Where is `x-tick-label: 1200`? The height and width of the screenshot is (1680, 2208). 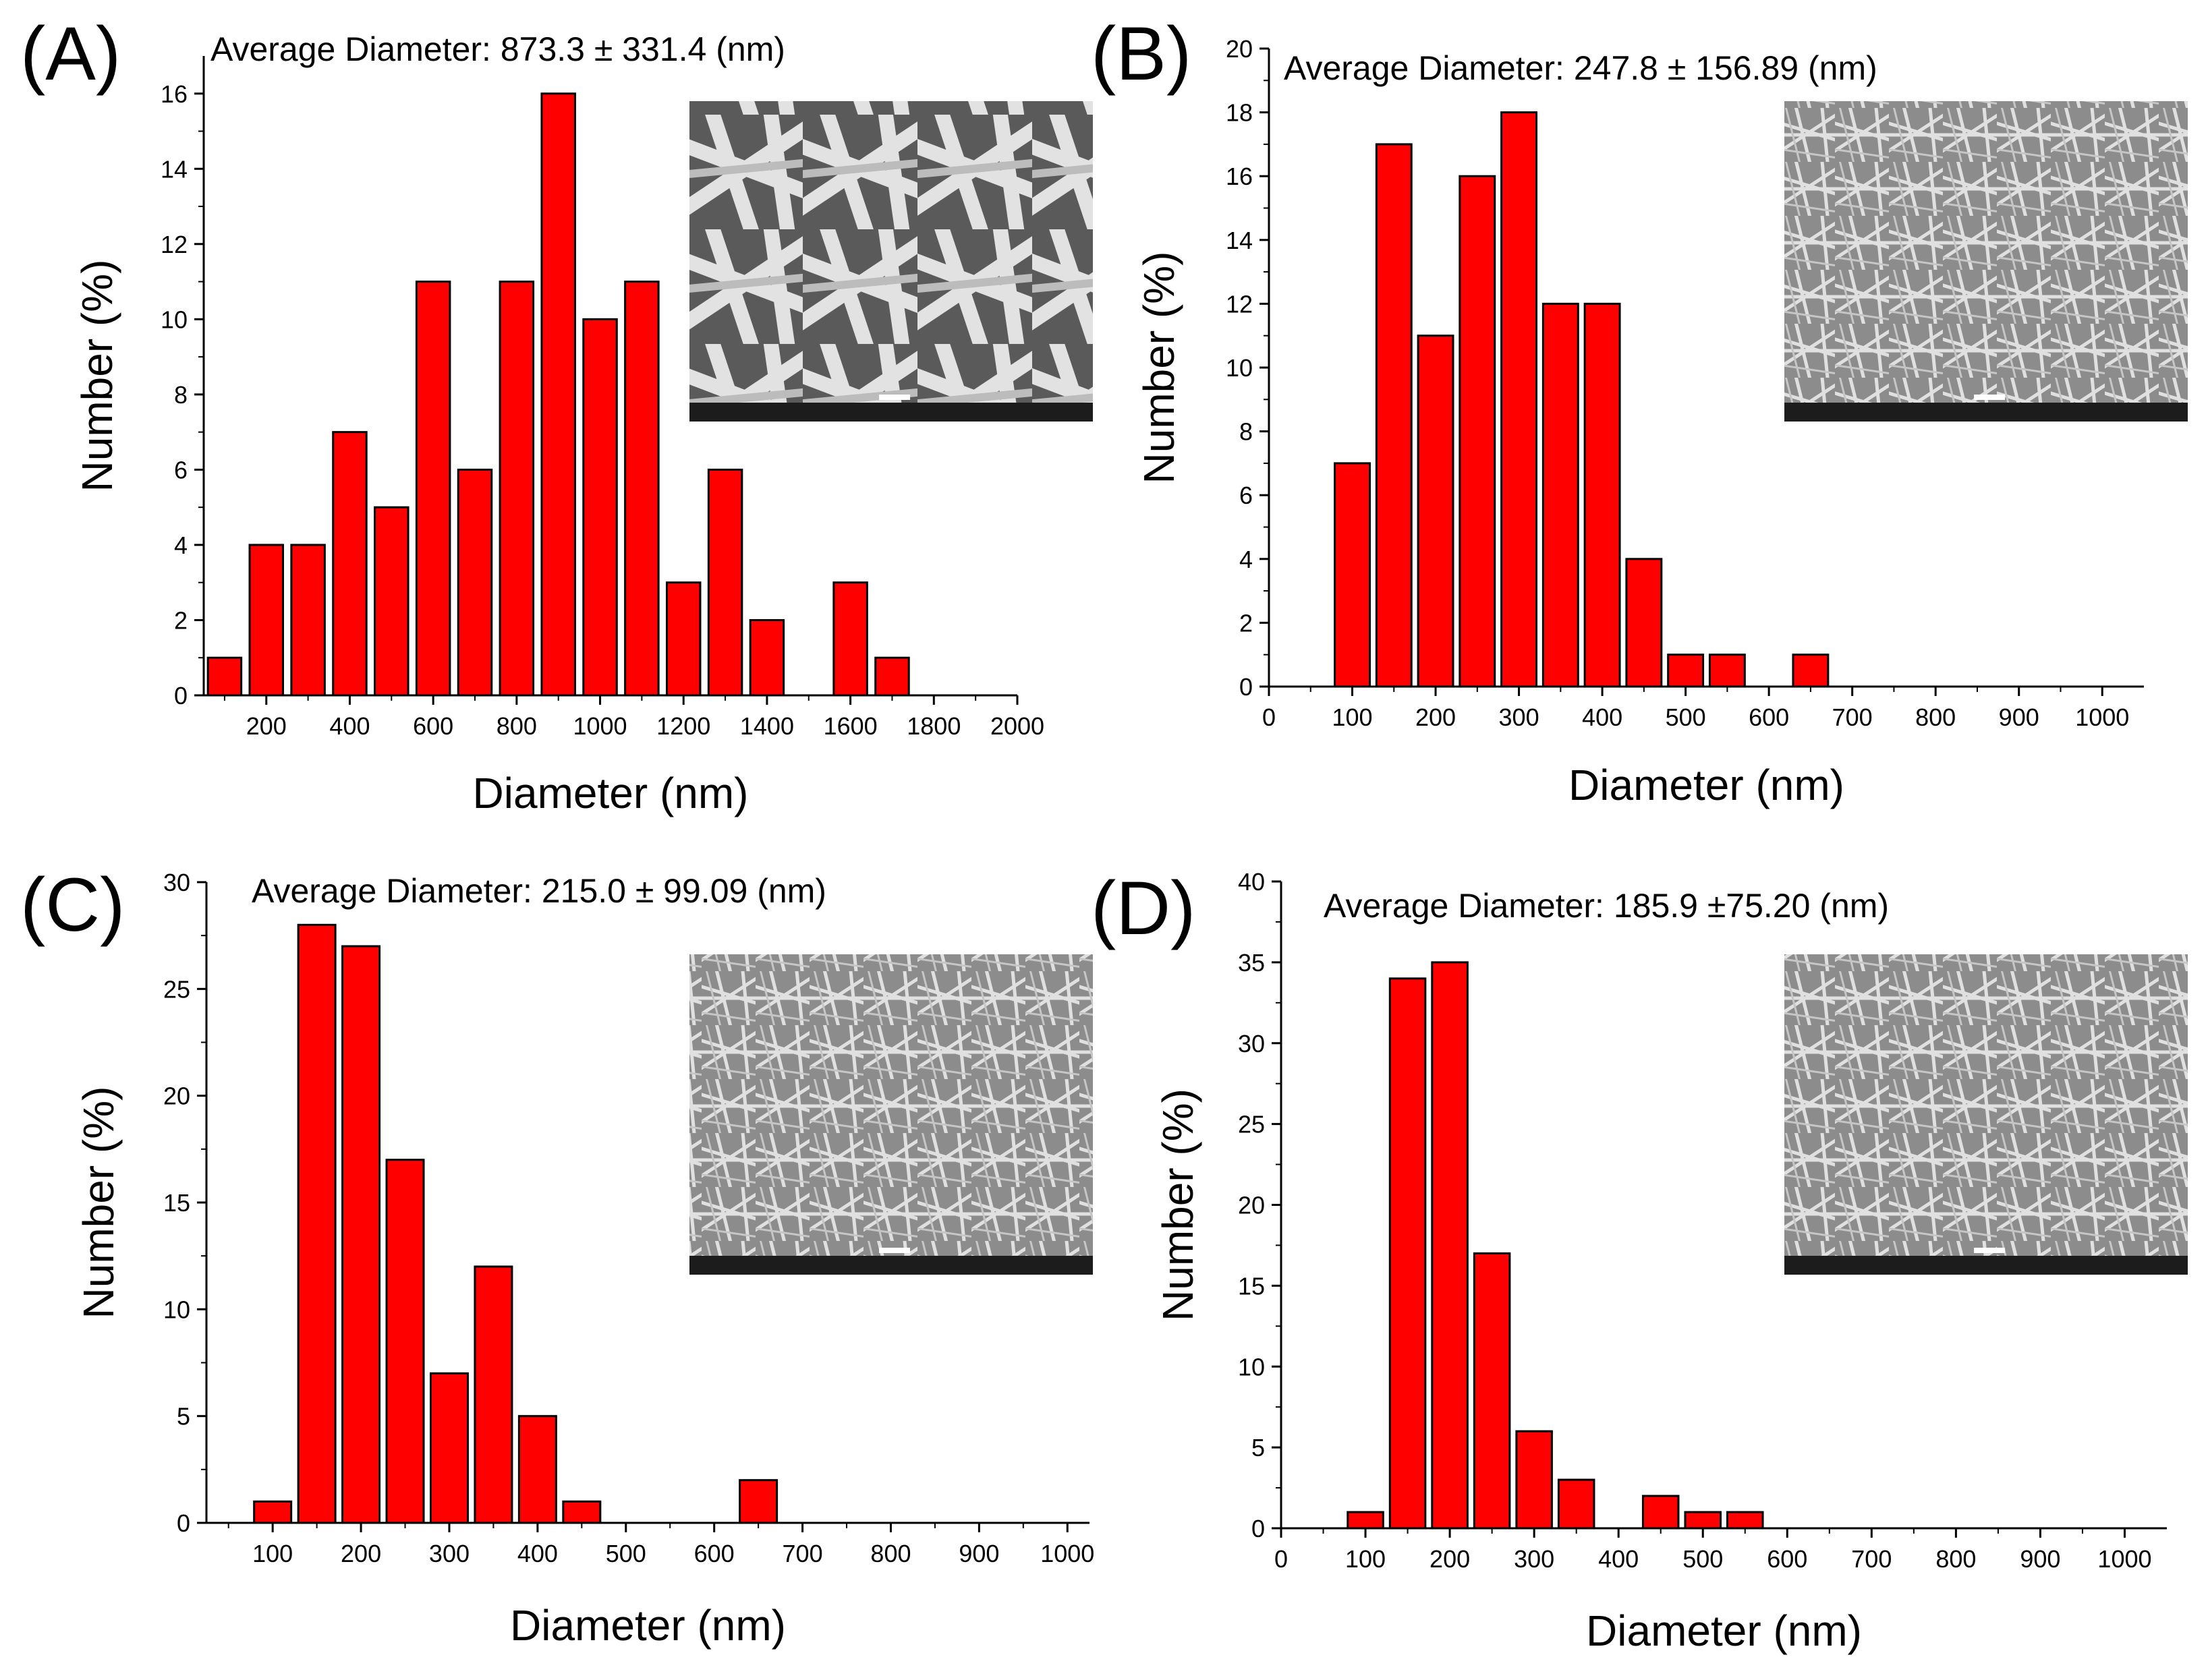
x-tick-label: 1200 is located at coordinates (683, 726).